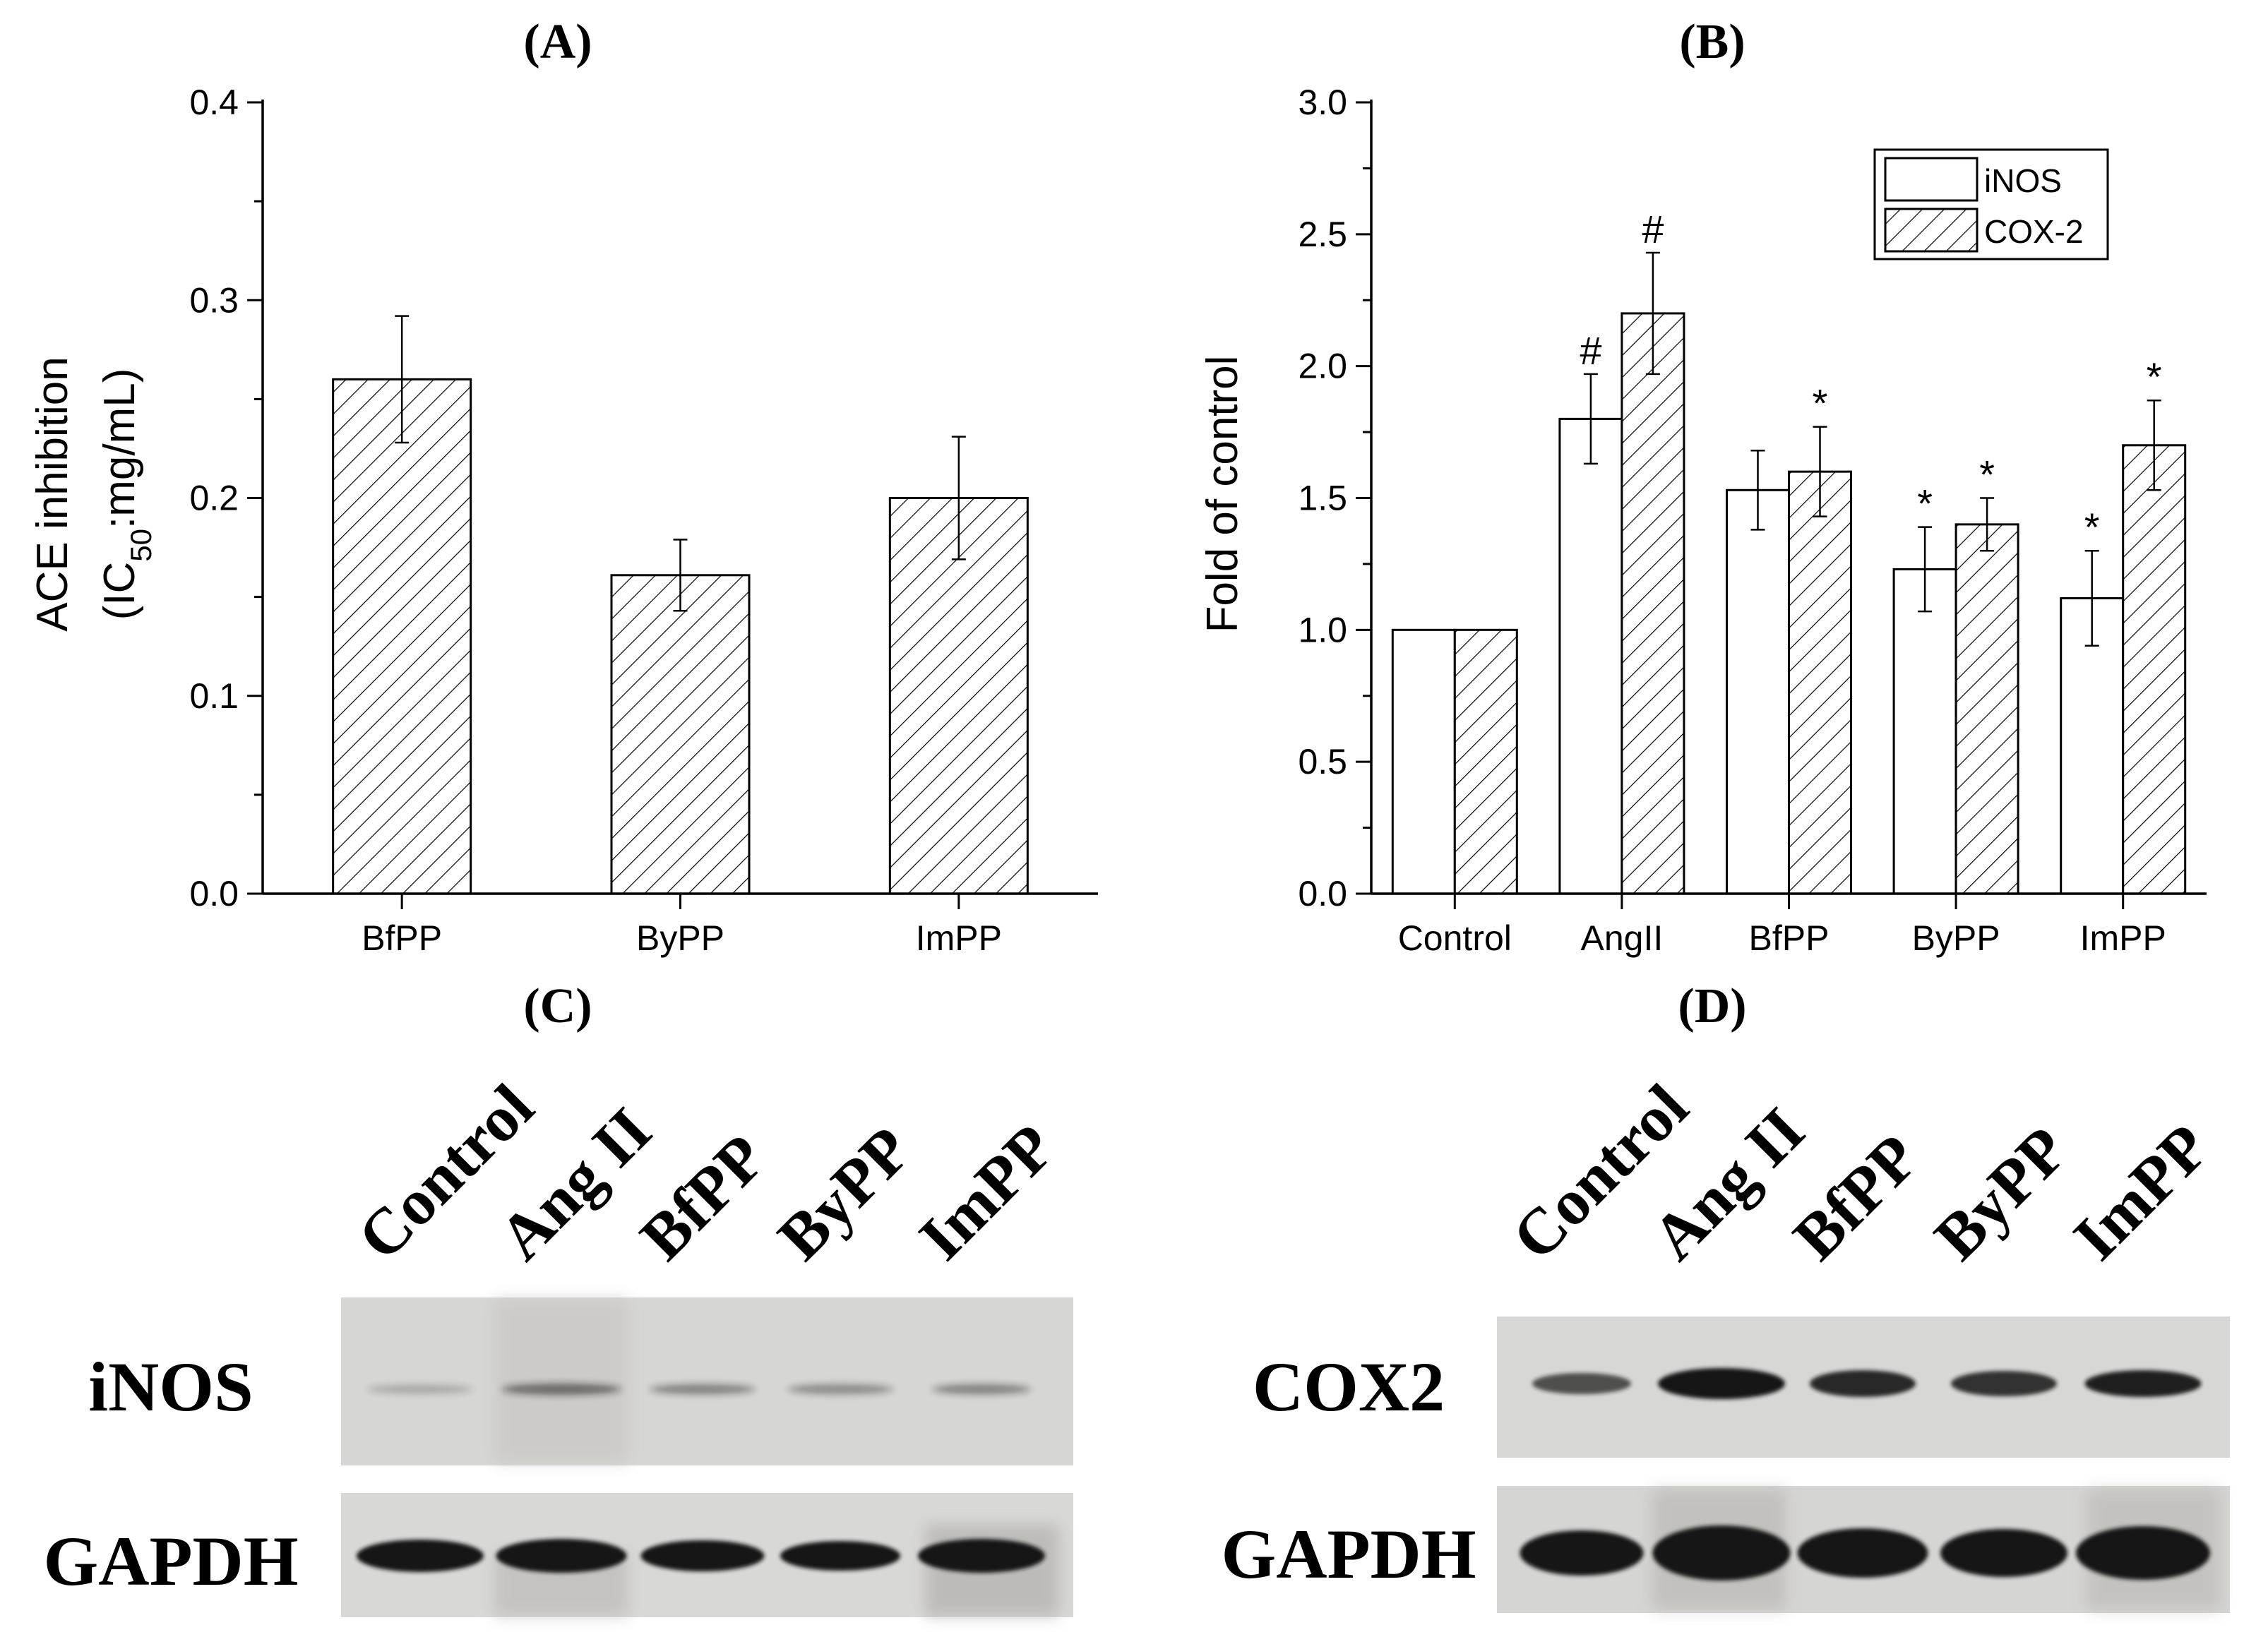  I want to click on blot-d-row-label-cox2: COX2, so click(1349, 1387).